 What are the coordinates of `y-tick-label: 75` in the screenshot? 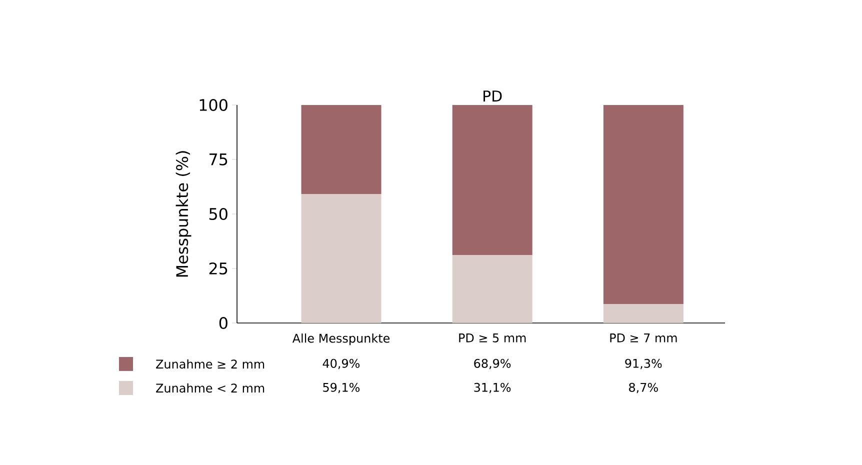 It's located at (219, 160).